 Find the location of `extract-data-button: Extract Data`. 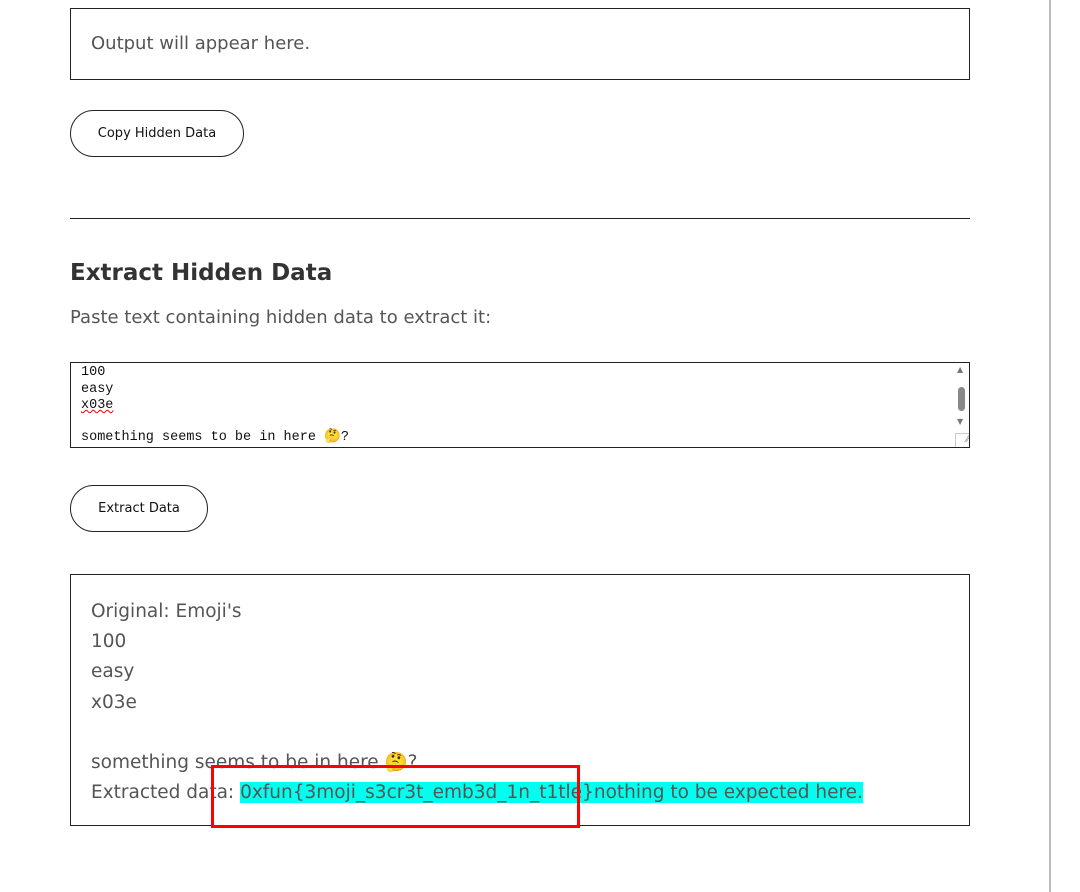

extract-data-button: Extract Data is located at coordinates (139, 508).